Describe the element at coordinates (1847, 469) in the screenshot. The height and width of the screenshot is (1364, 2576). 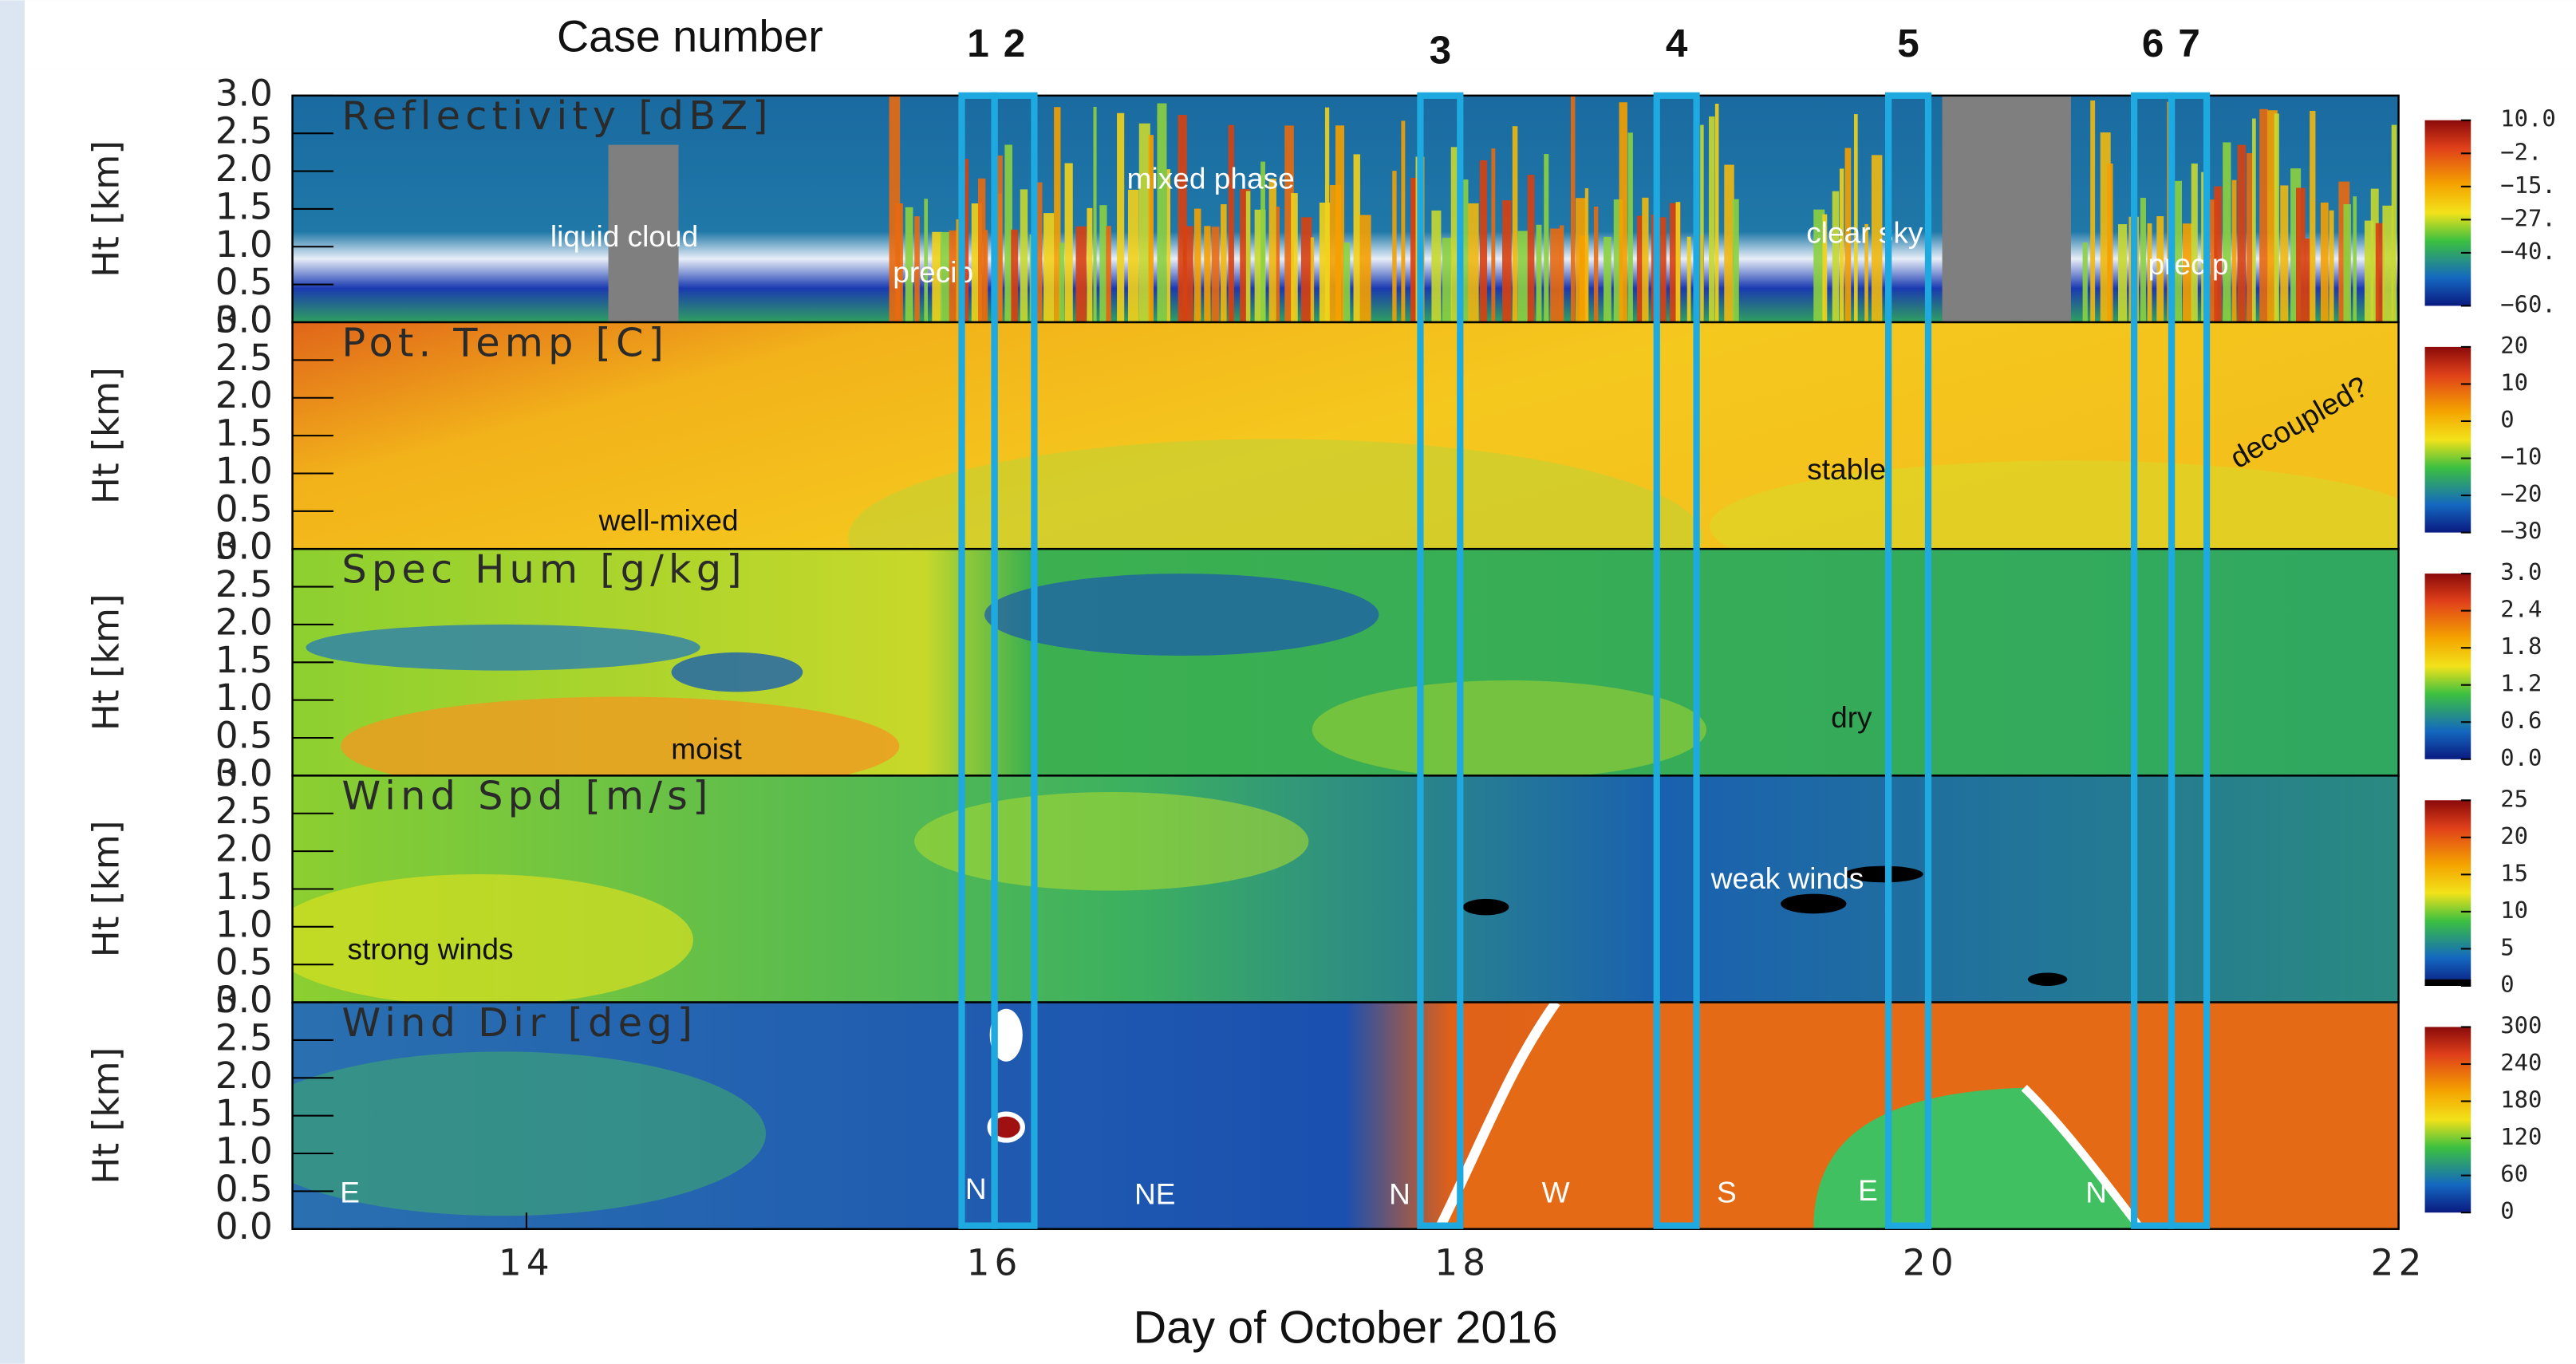
I see `annotation: stable` at that location.